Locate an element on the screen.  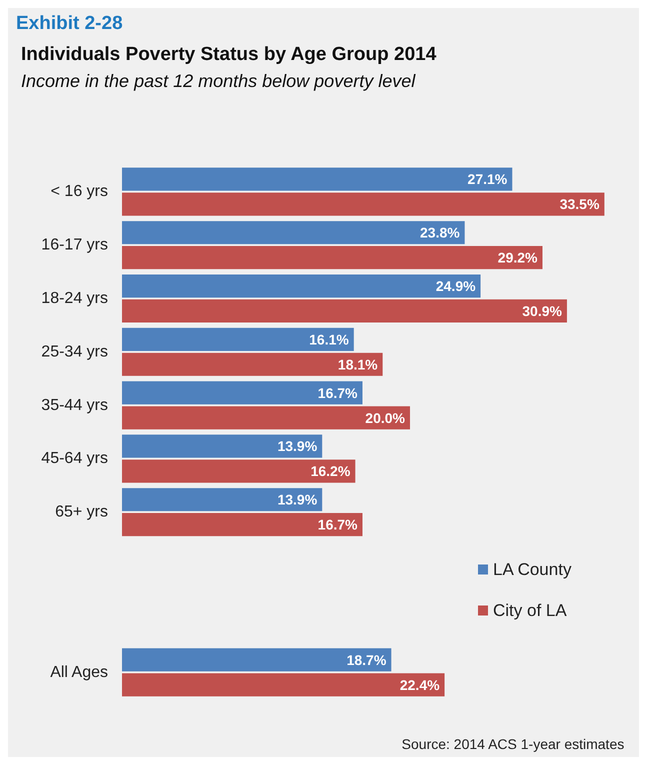
chart-subtitle: Income in the past 12 months below poverty level is located at coordinates (218, 81).